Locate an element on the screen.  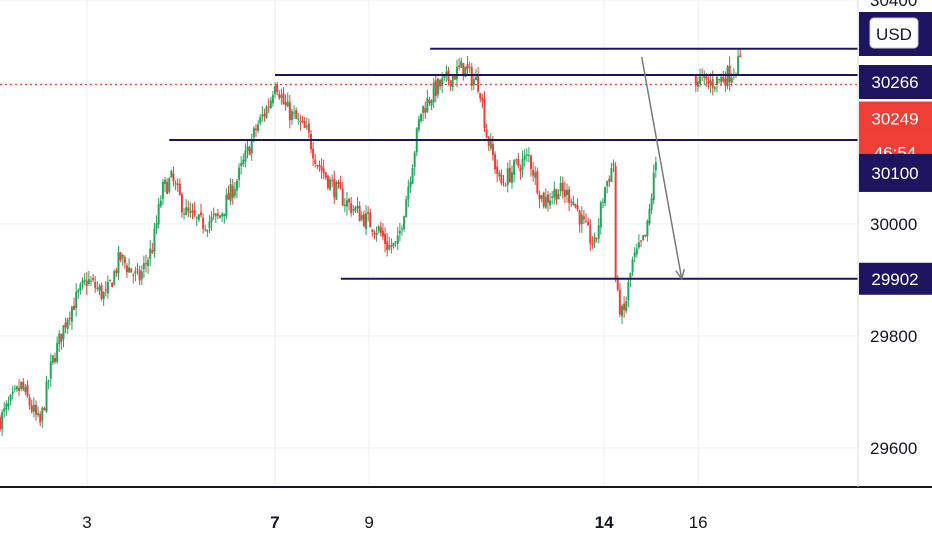
price-tick-label: 30400 is located at coordinates (893, 5).